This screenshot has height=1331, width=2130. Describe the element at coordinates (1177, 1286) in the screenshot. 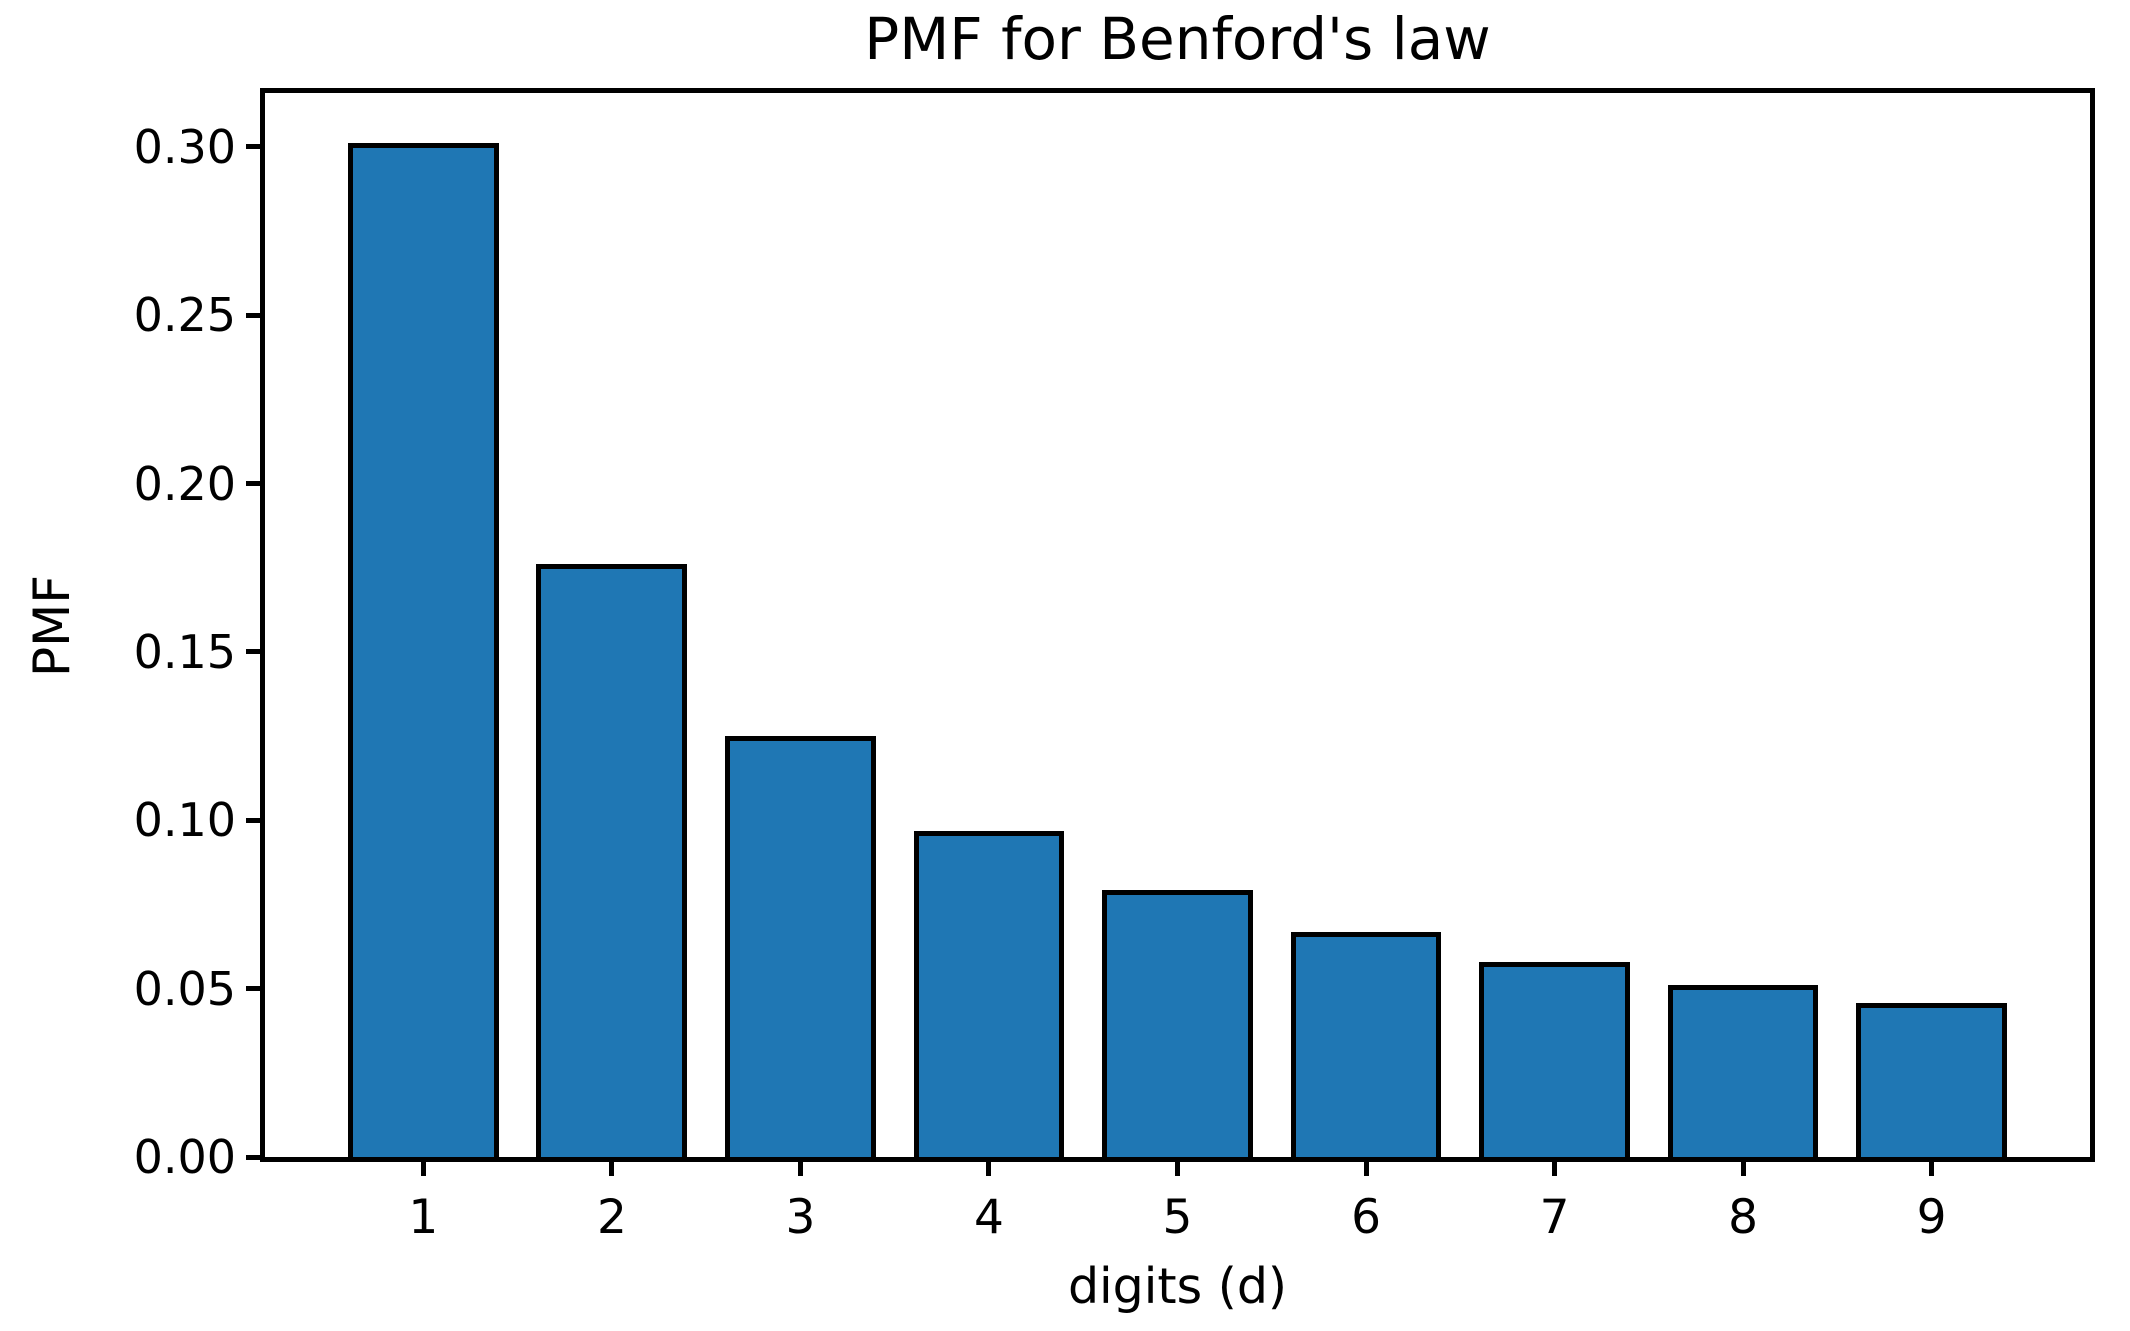

I see `x-axis-label: digits (d)` at that location.